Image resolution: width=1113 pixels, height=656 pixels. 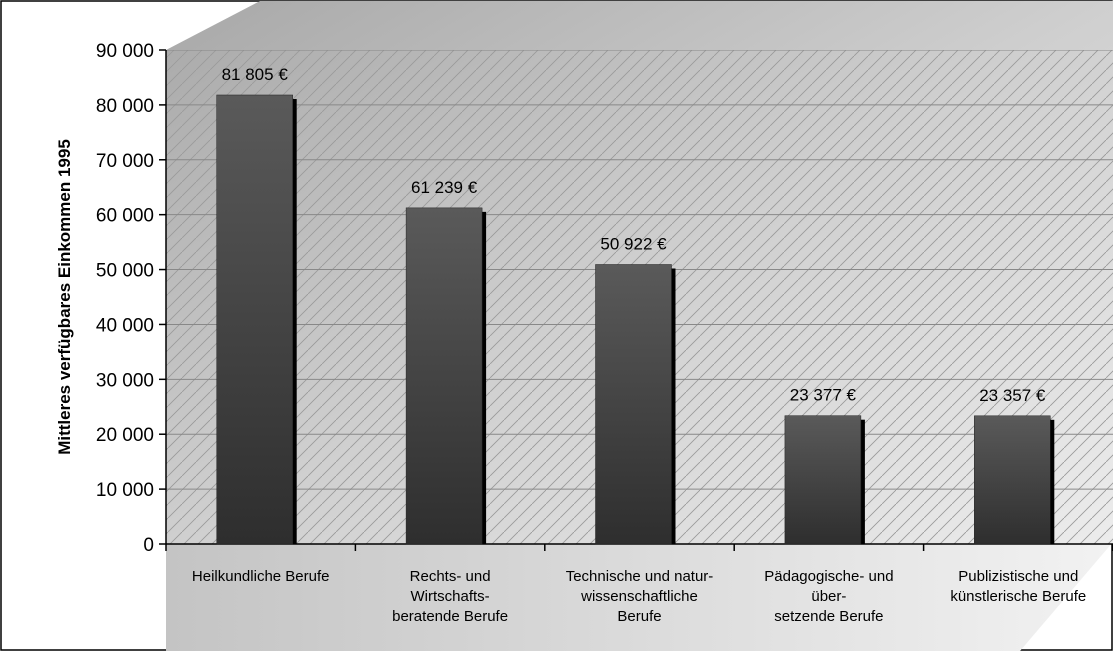 What do you see at coordinates (828, 596) in the screenshot?
I see `x-category-label: Pädagogische- und über-setzende Berufe` at bounding box center [828, 596].